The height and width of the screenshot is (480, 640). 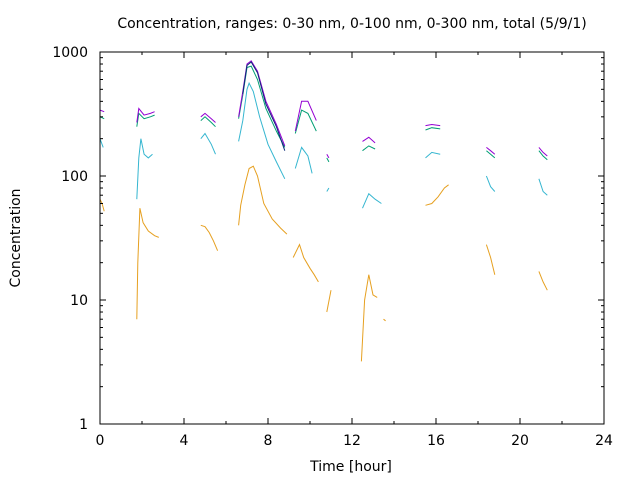 I want to click on x-tick-label: 0, so click(x=100, y=441).